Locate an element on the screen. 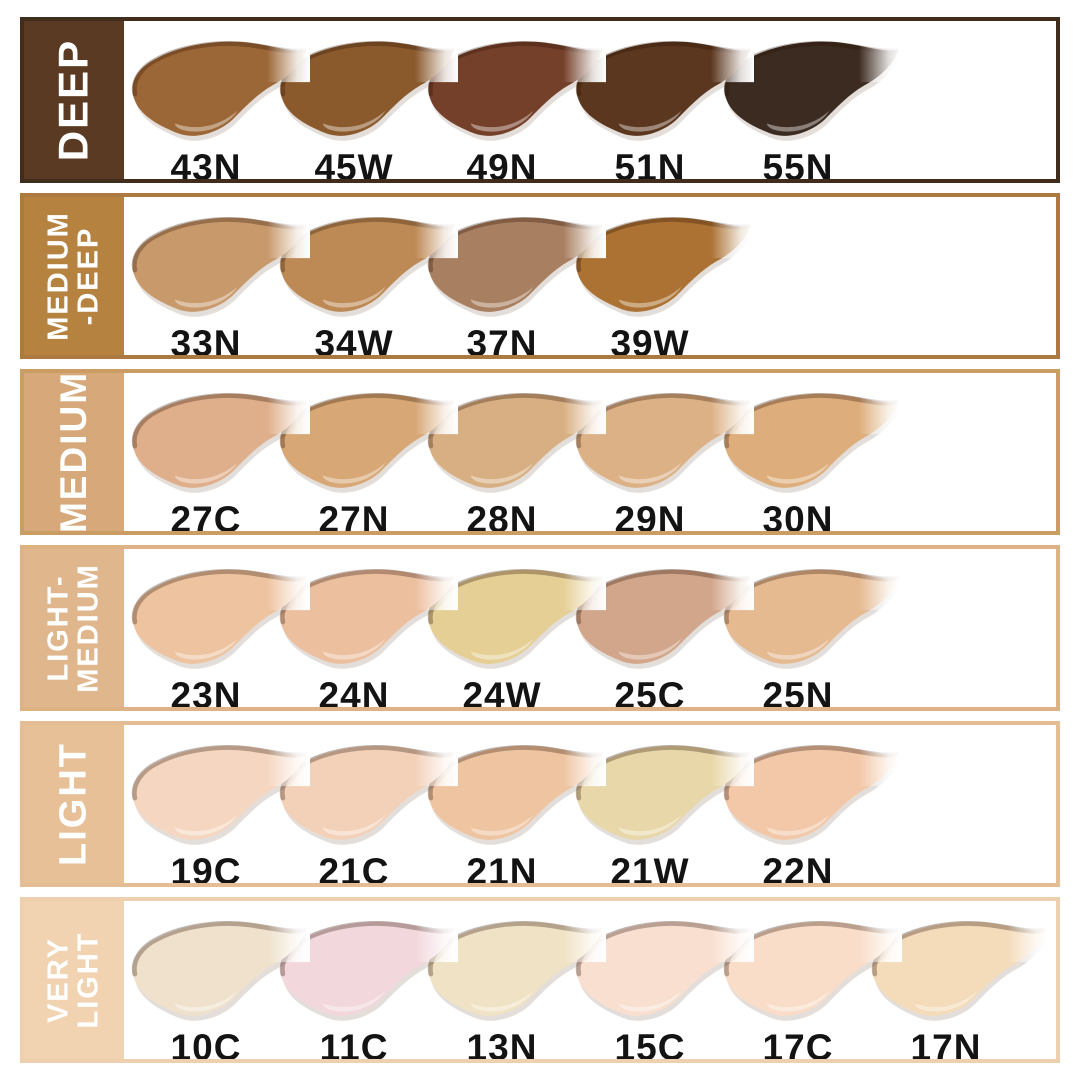 Image resolution: width=1080 pixels, height=1080 pixels. swatch-area: 23N 24N 24W 25C is located at coordinates (590, 628).